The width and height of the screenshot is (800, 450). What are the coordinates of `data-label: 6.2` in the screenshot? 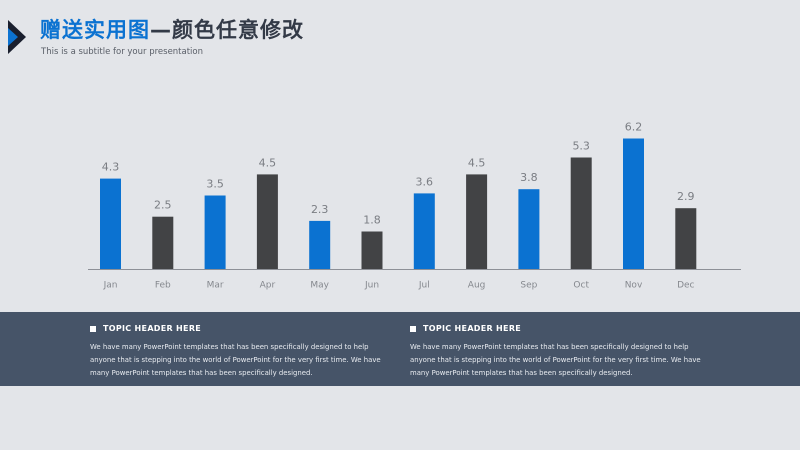 It's located at (634, 127).